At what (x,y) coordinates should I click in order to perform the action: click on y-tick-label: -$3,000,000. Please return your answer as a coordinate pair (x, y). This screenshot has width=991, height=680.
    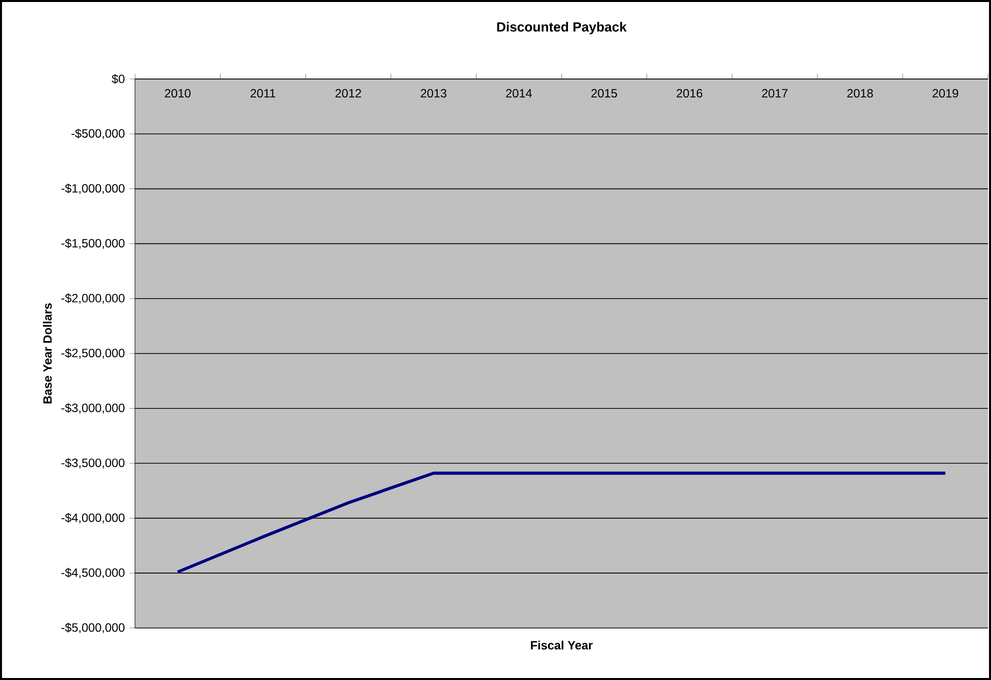
    Looking at the image, I should click on (92, 408).